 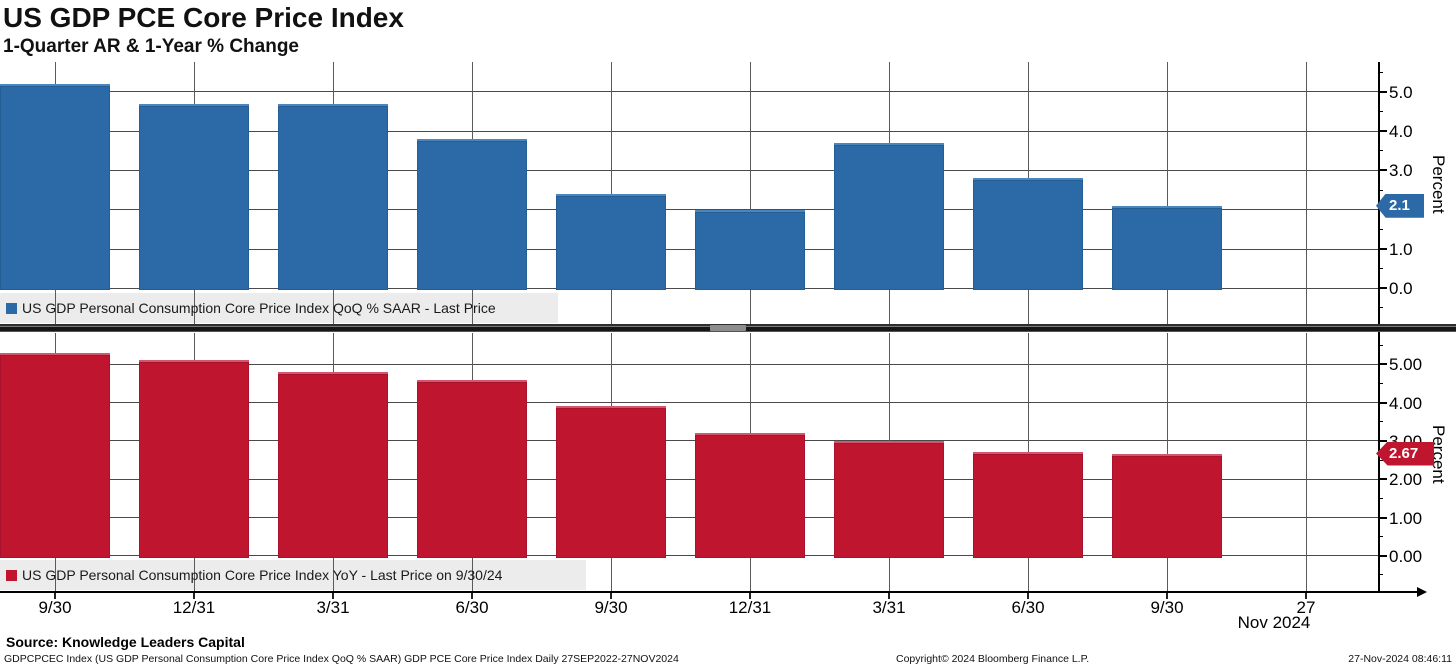 What do you see at coordinates (611, 482) in the screenshot?
I see `bar-yoy-9/30/23` at bounding box center [611, 482].